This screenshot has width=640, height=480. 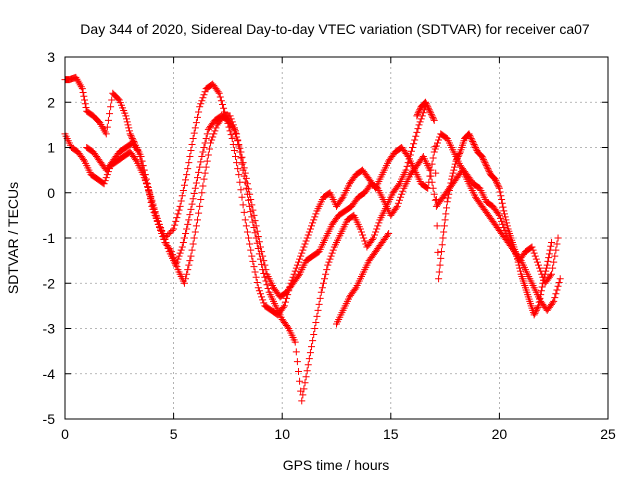 I want to click on x-tick-label: 15, so click(x=391, y=434).